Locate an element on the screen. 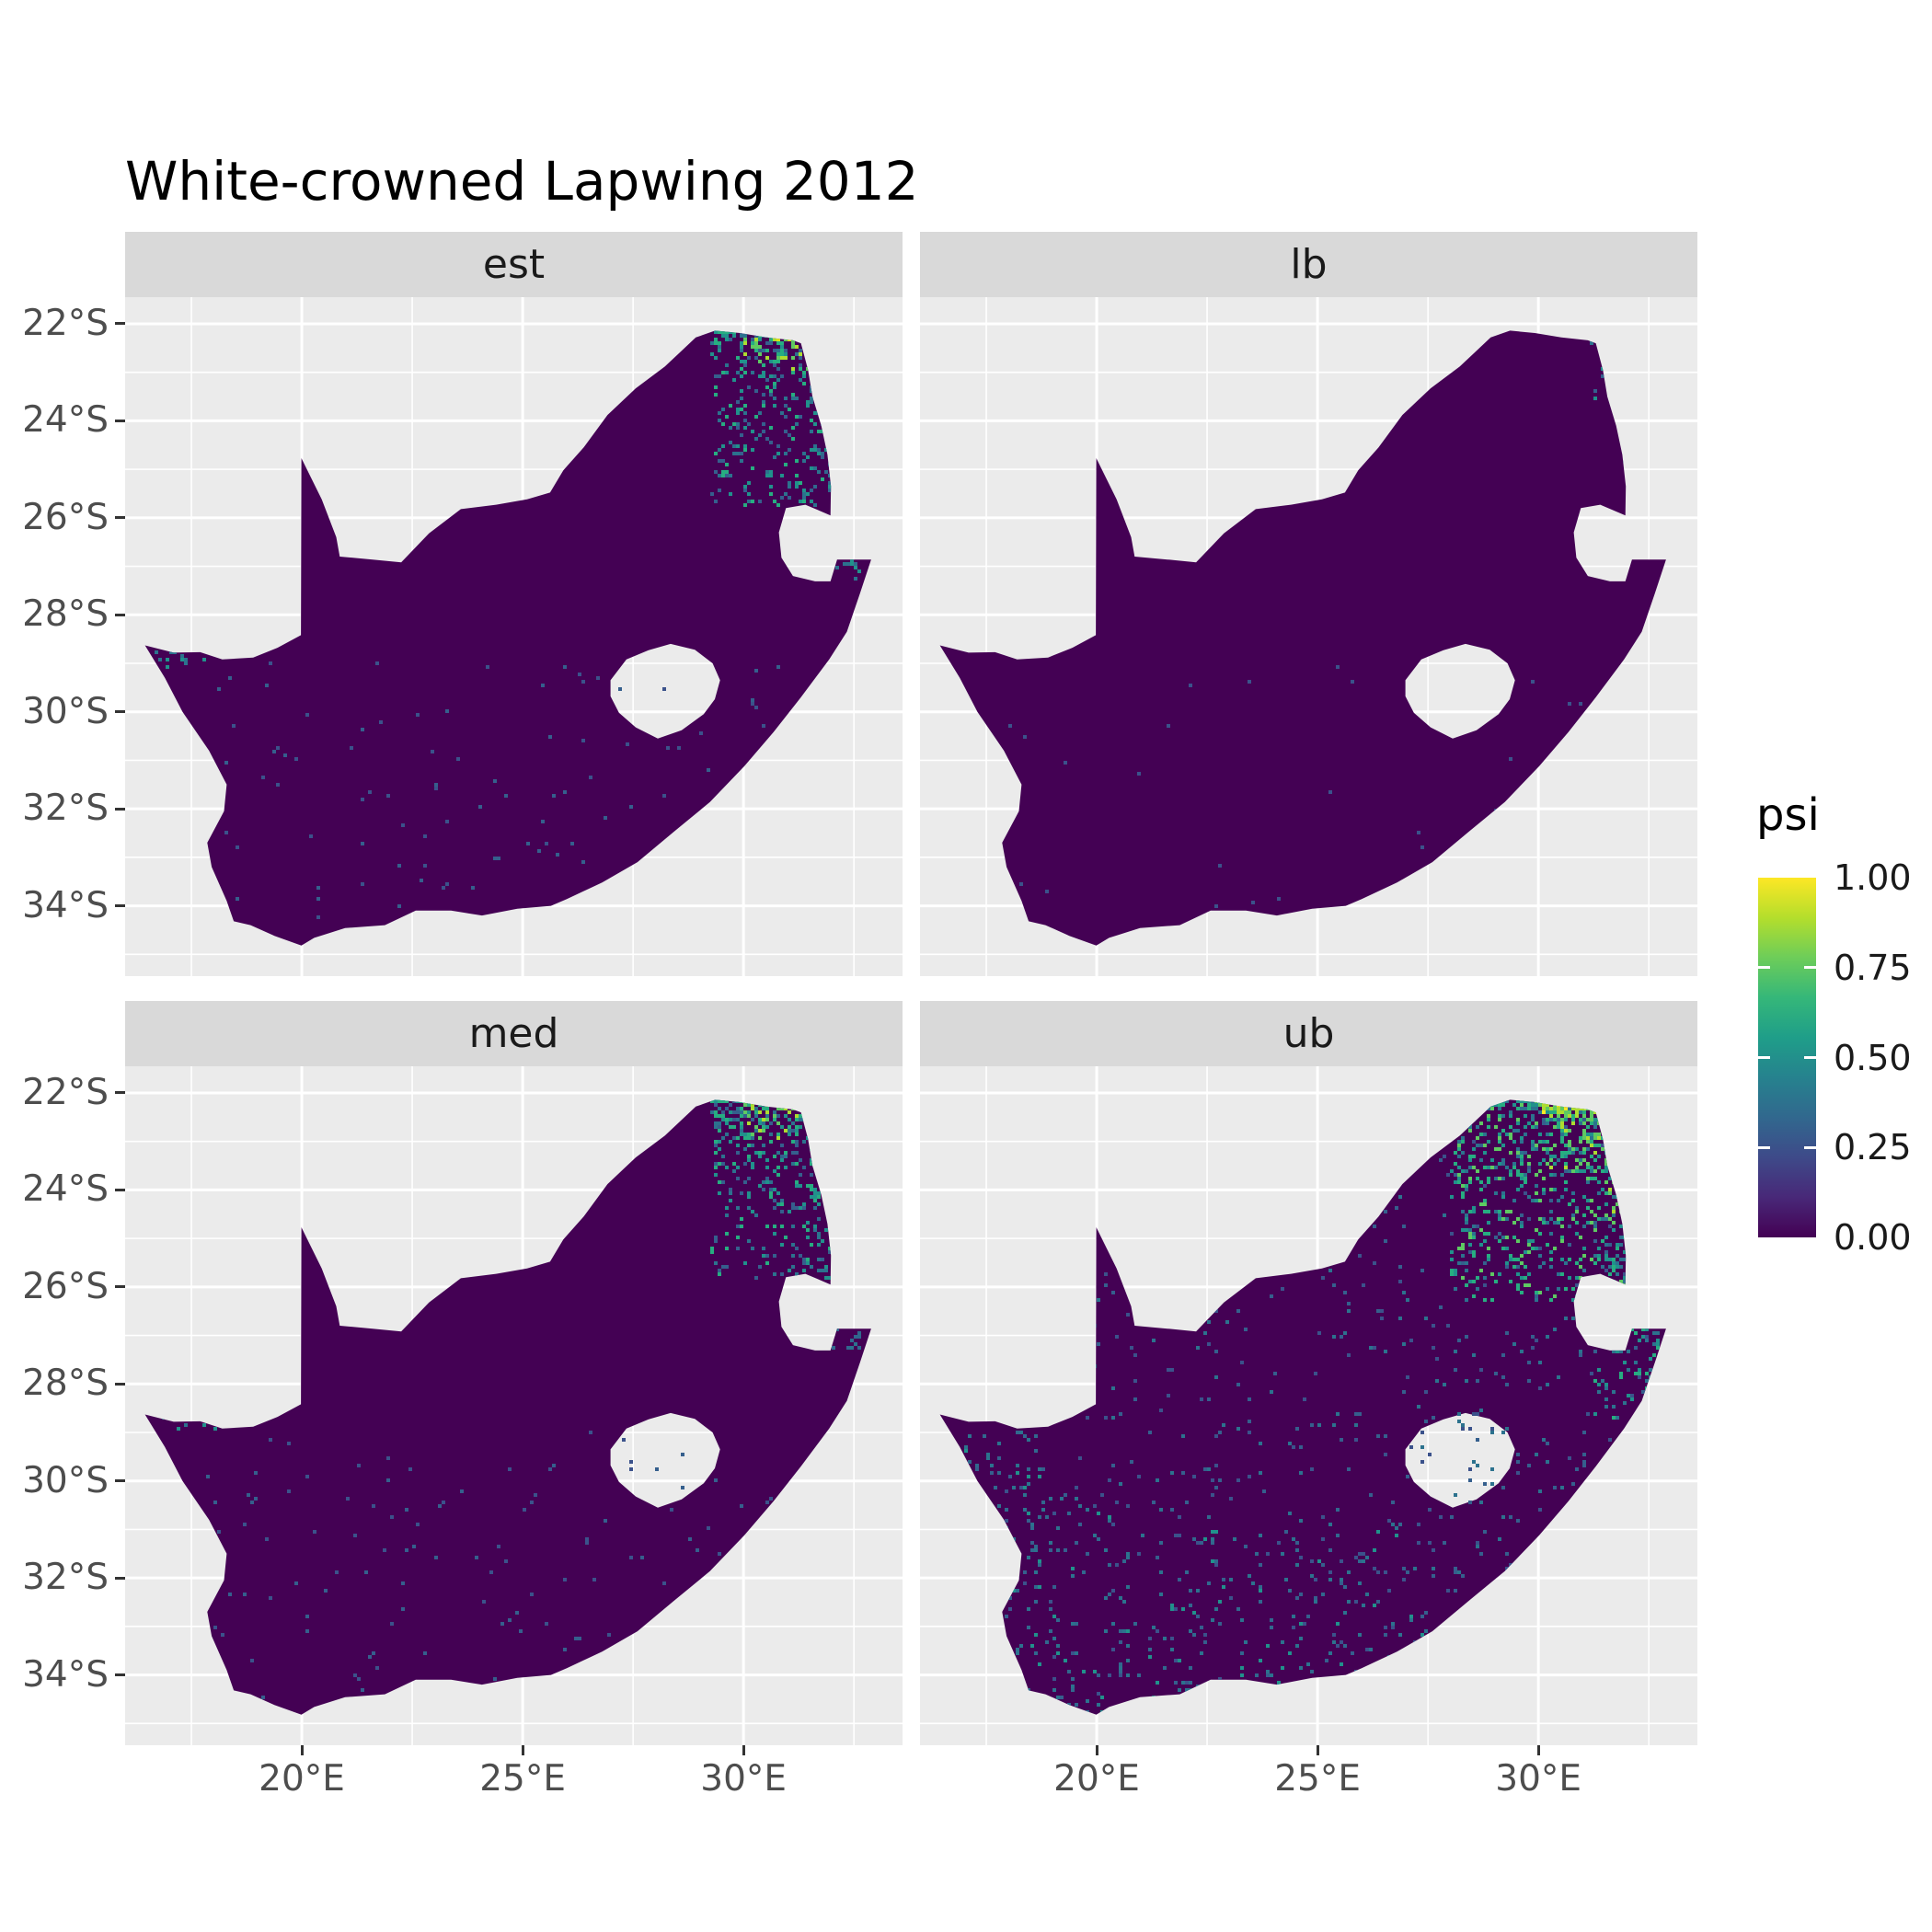 This screenshot has height=1932, width=1932. facet-strip-lb: lb is located at coordinates (1308, 264).